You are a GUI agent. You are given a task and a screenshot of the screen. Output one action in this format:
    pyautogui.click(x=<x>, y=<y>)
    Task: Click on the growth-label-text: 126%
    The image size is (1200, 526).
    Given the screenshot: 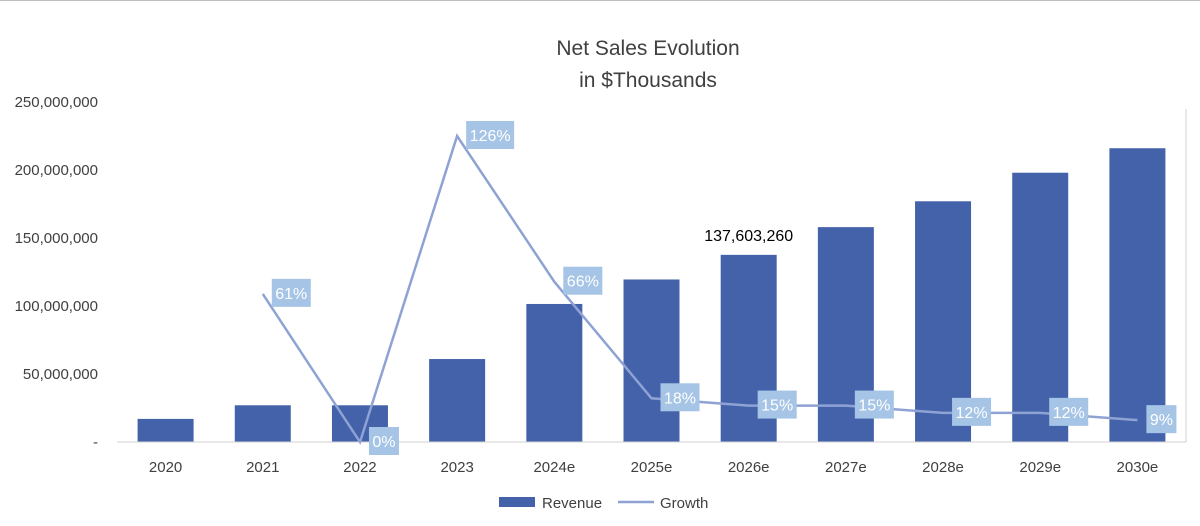 What is the action you would take?
    pyautogui.click(x=490, y=136)
    